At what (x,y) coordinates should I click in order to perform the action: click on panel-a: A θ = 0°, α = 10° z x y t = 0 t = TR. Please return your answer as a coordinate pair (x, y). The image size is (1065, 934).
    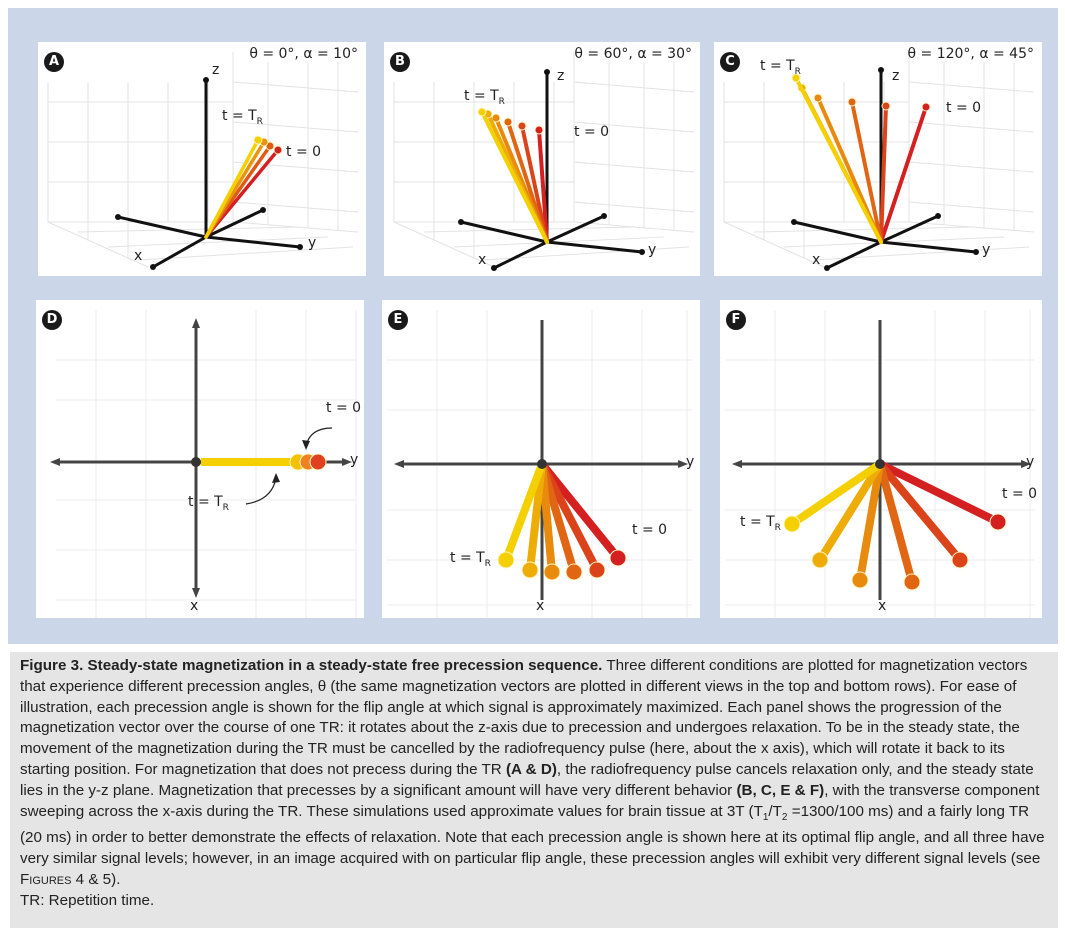
    Looking at the image, I should click on (202, 159).